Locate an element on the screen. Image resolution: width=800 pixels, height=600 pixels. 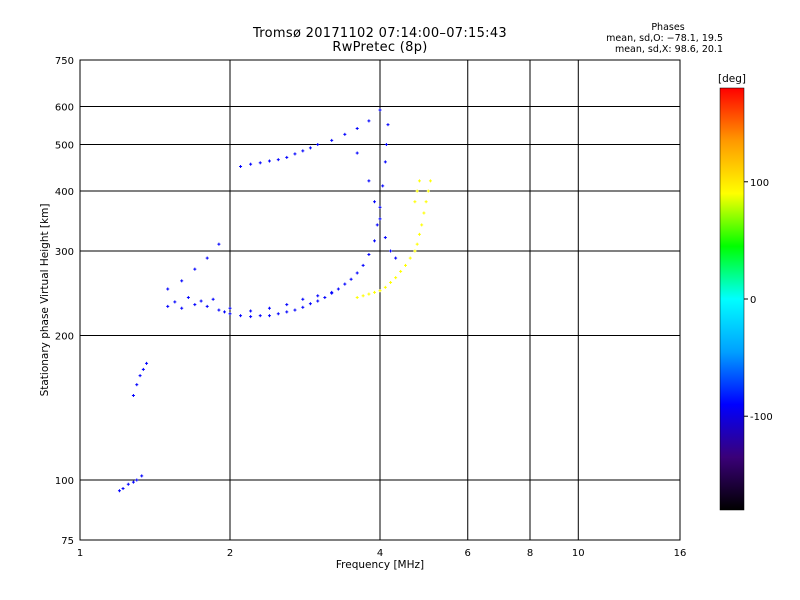
x-axis-label: Frequency [MHz] is located at coordinates (380, 565).